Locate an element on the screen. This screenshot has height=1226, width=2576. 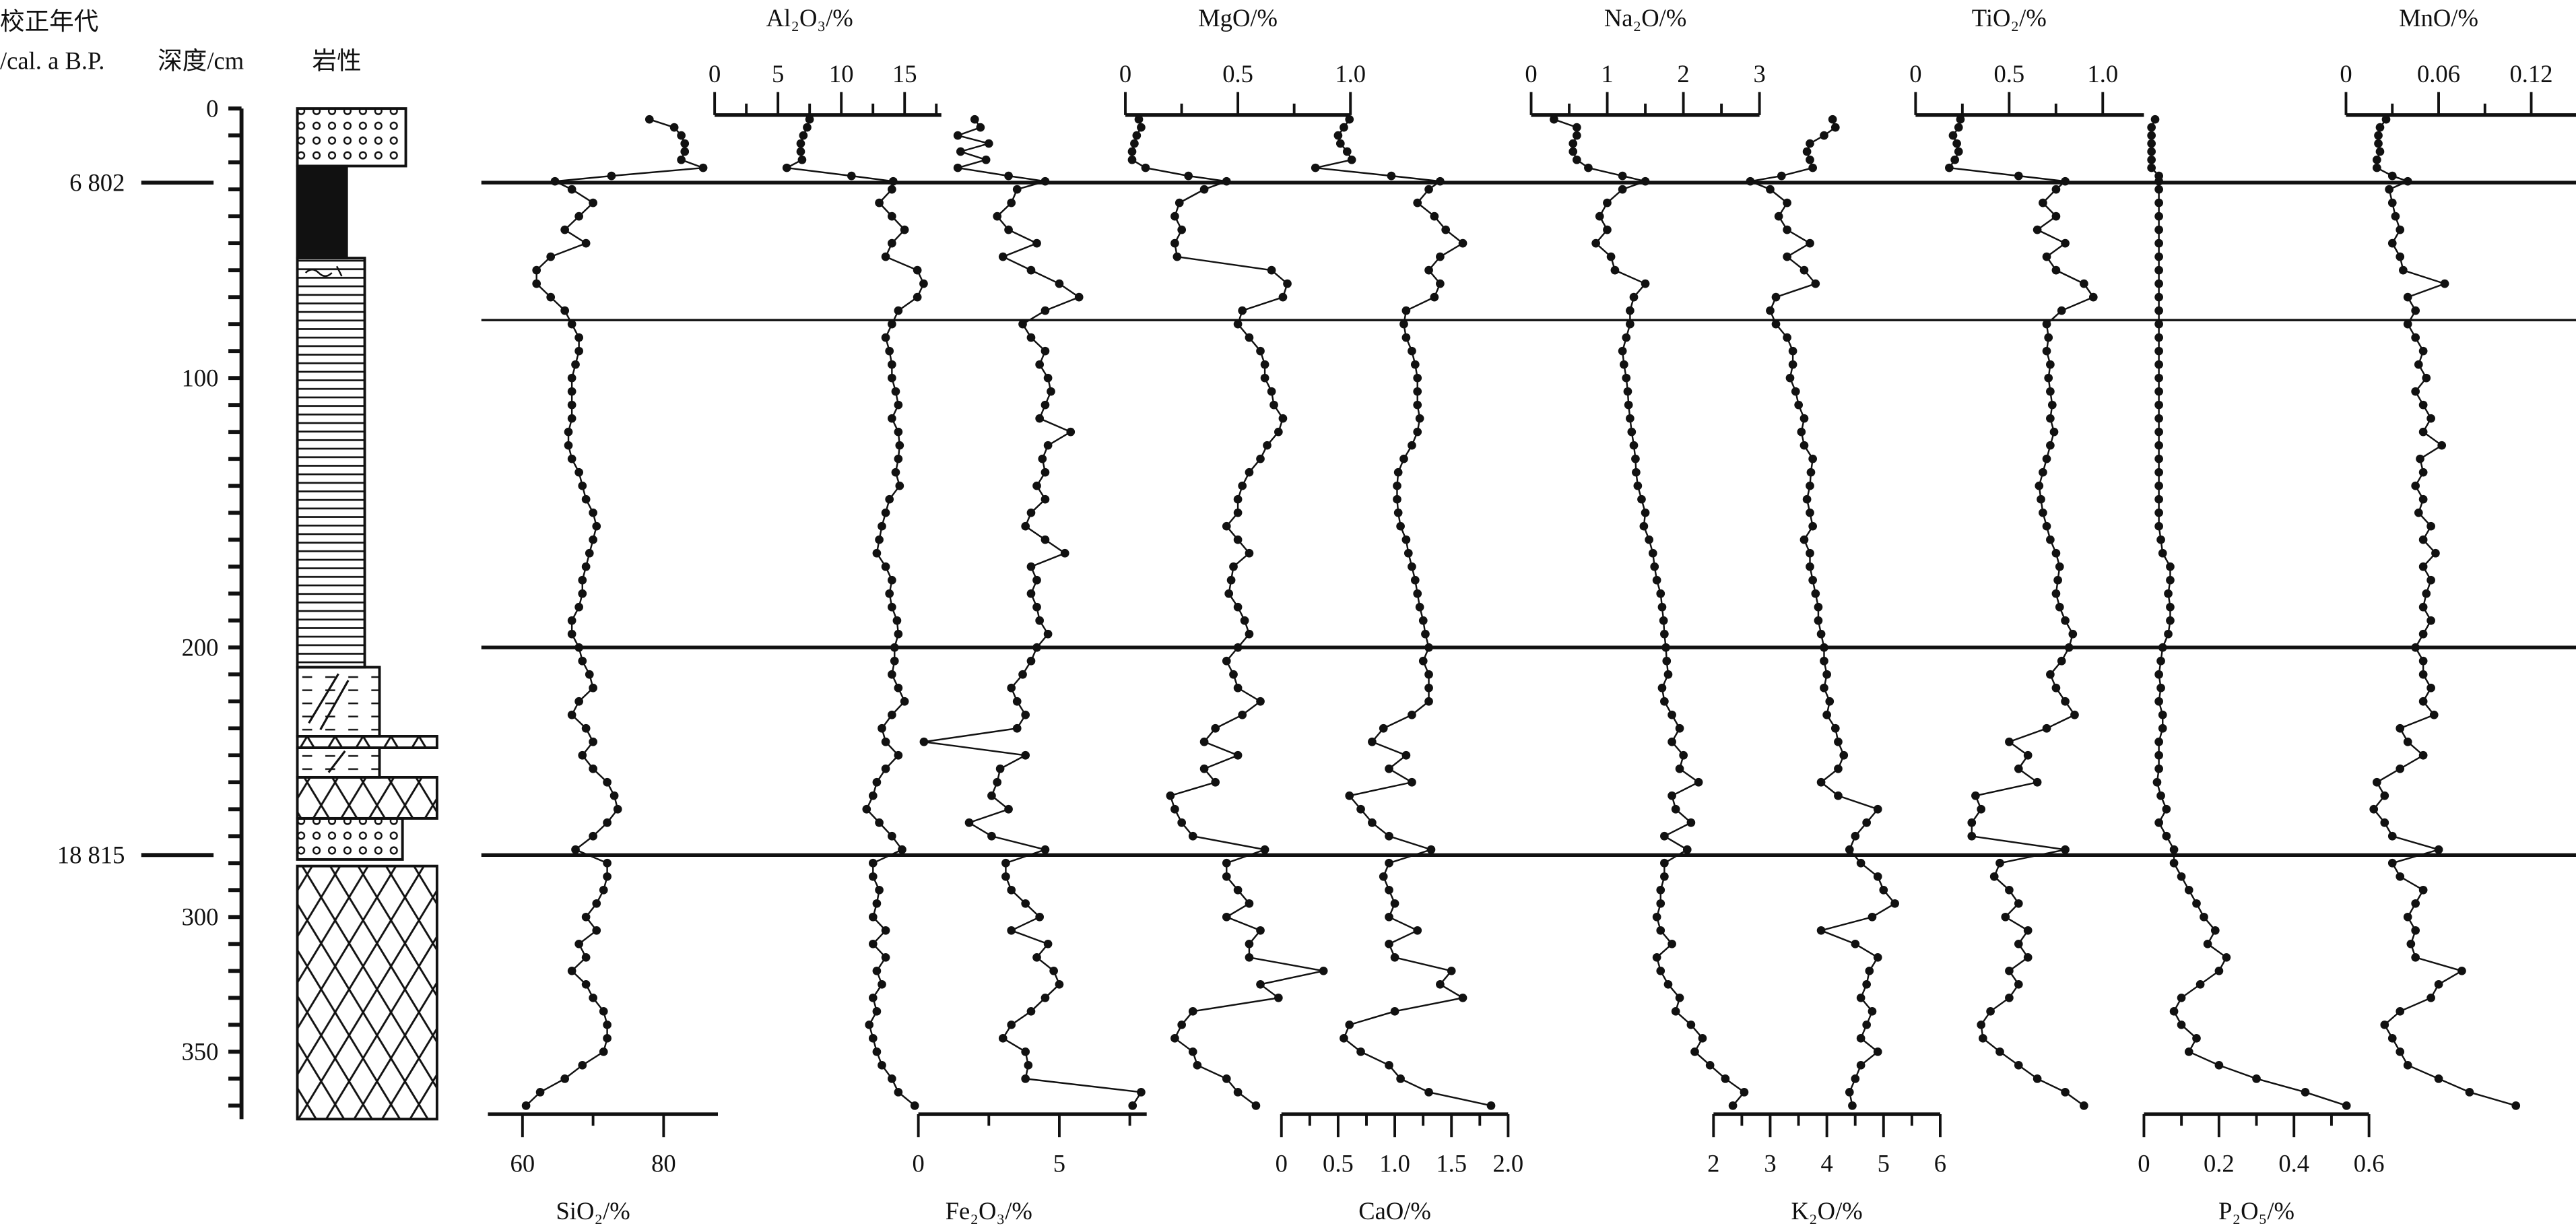
tick-label: 5 is located at coordinates (1059, 1163).